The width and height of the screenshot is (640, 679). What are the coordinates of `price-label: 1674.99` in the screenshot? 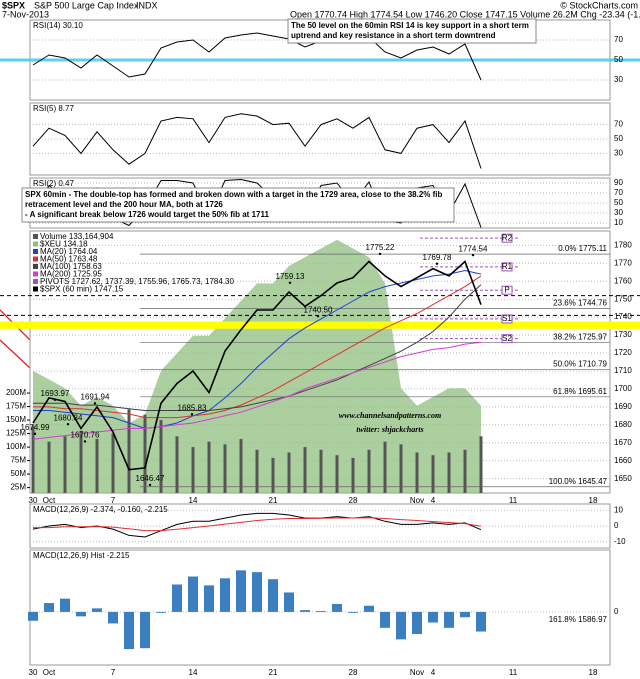 It's located at (35, 427).